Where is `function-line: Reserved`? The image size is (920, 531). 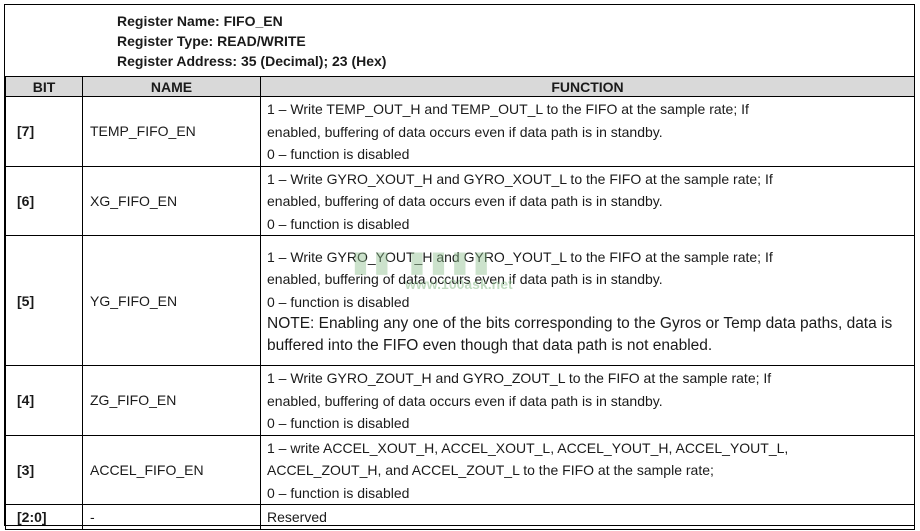
function-line: Reserved is located at coordinates (297, 517).